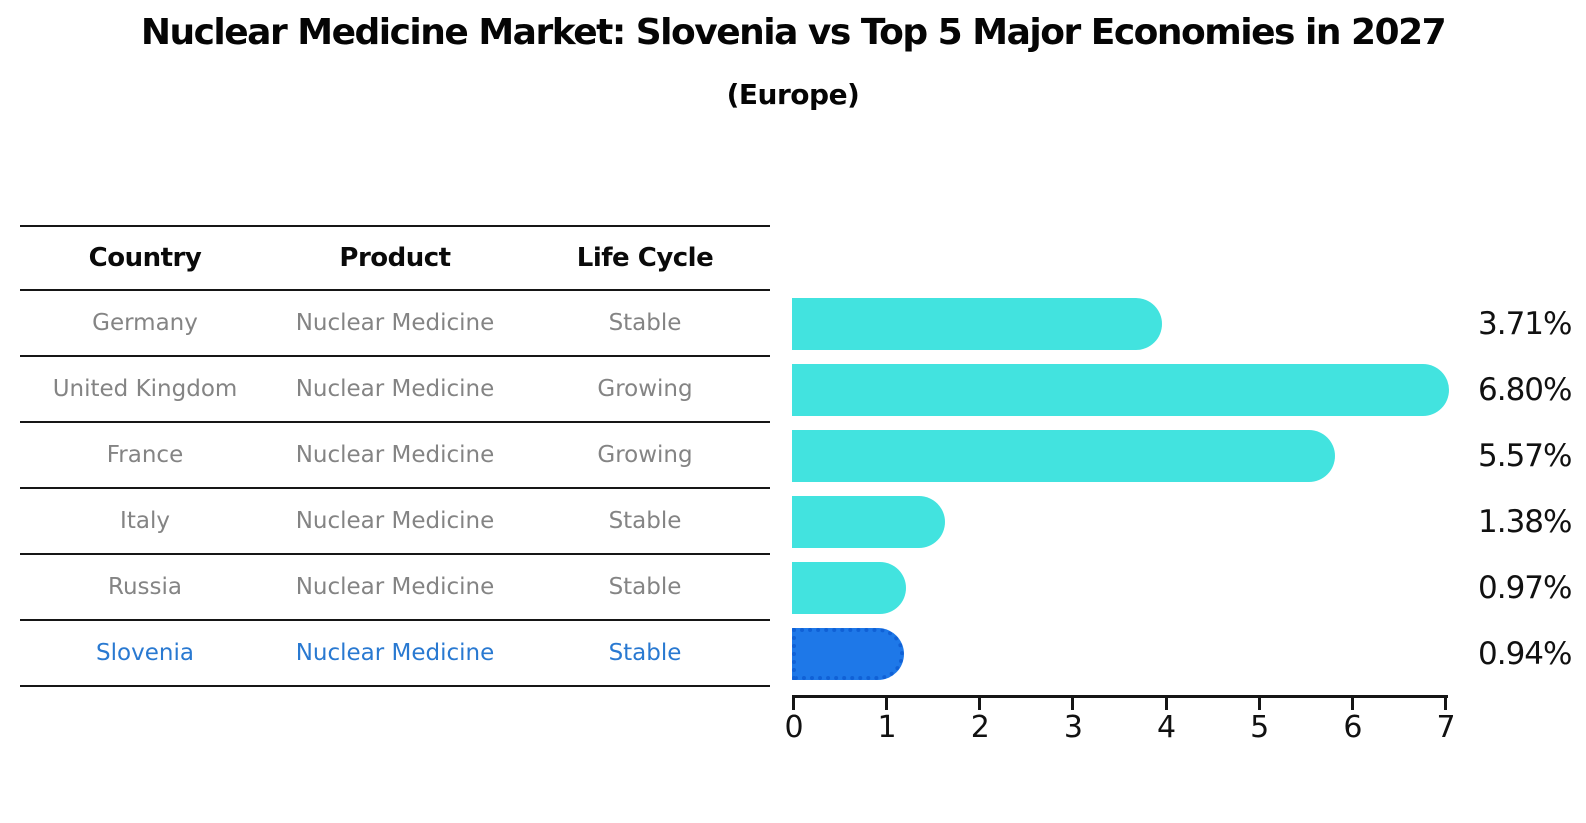 Image resolution: width=1586 pixels, height=823 pixels. Describe the element at coordinates (1119, 522) in the screenshot. I see `bar-row-italy` at that location.